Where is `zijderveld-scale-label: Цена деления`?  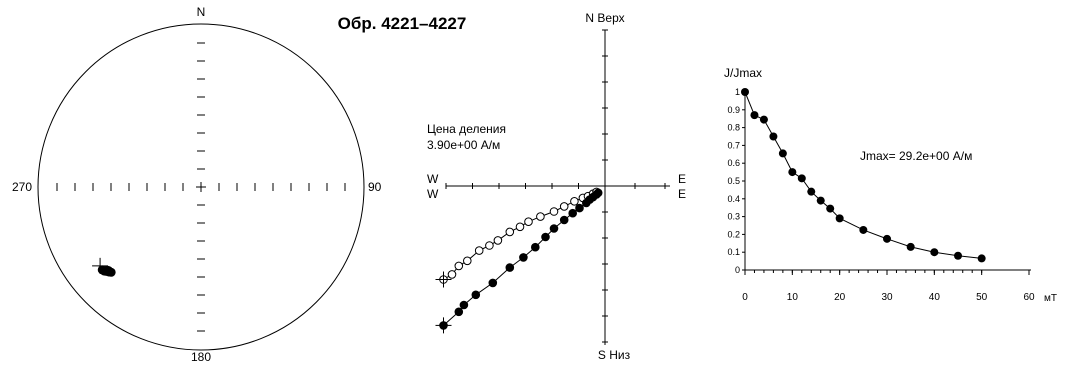
zijderveld-scale-label: Цена деления is located at coordinates (466, 129).